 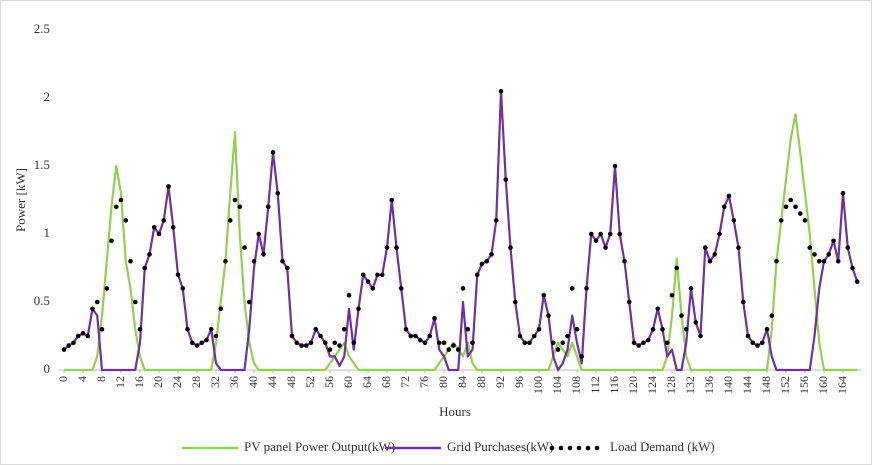 I want to click on x-tick-label: 72, so click(x=405, y=382).